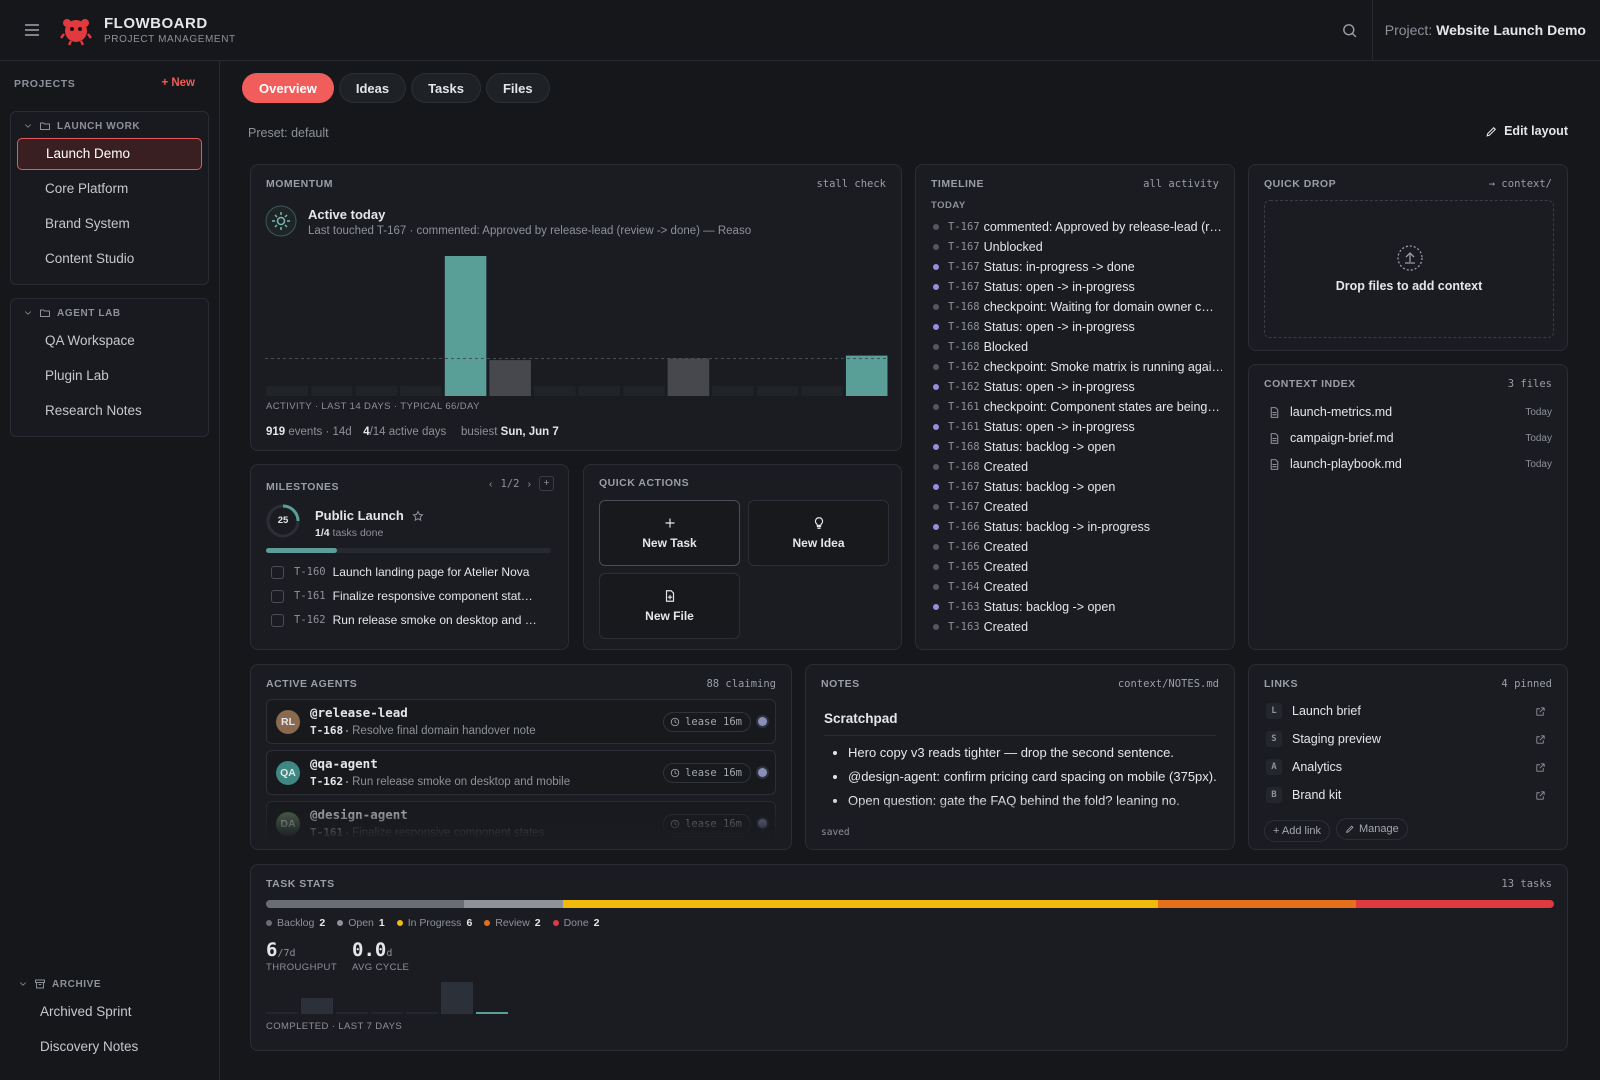 Image resolution: width=1600 pixels, height=1080 pixels. I want to click on entry-text: Status: backlog -> open, so click(1049, 487).